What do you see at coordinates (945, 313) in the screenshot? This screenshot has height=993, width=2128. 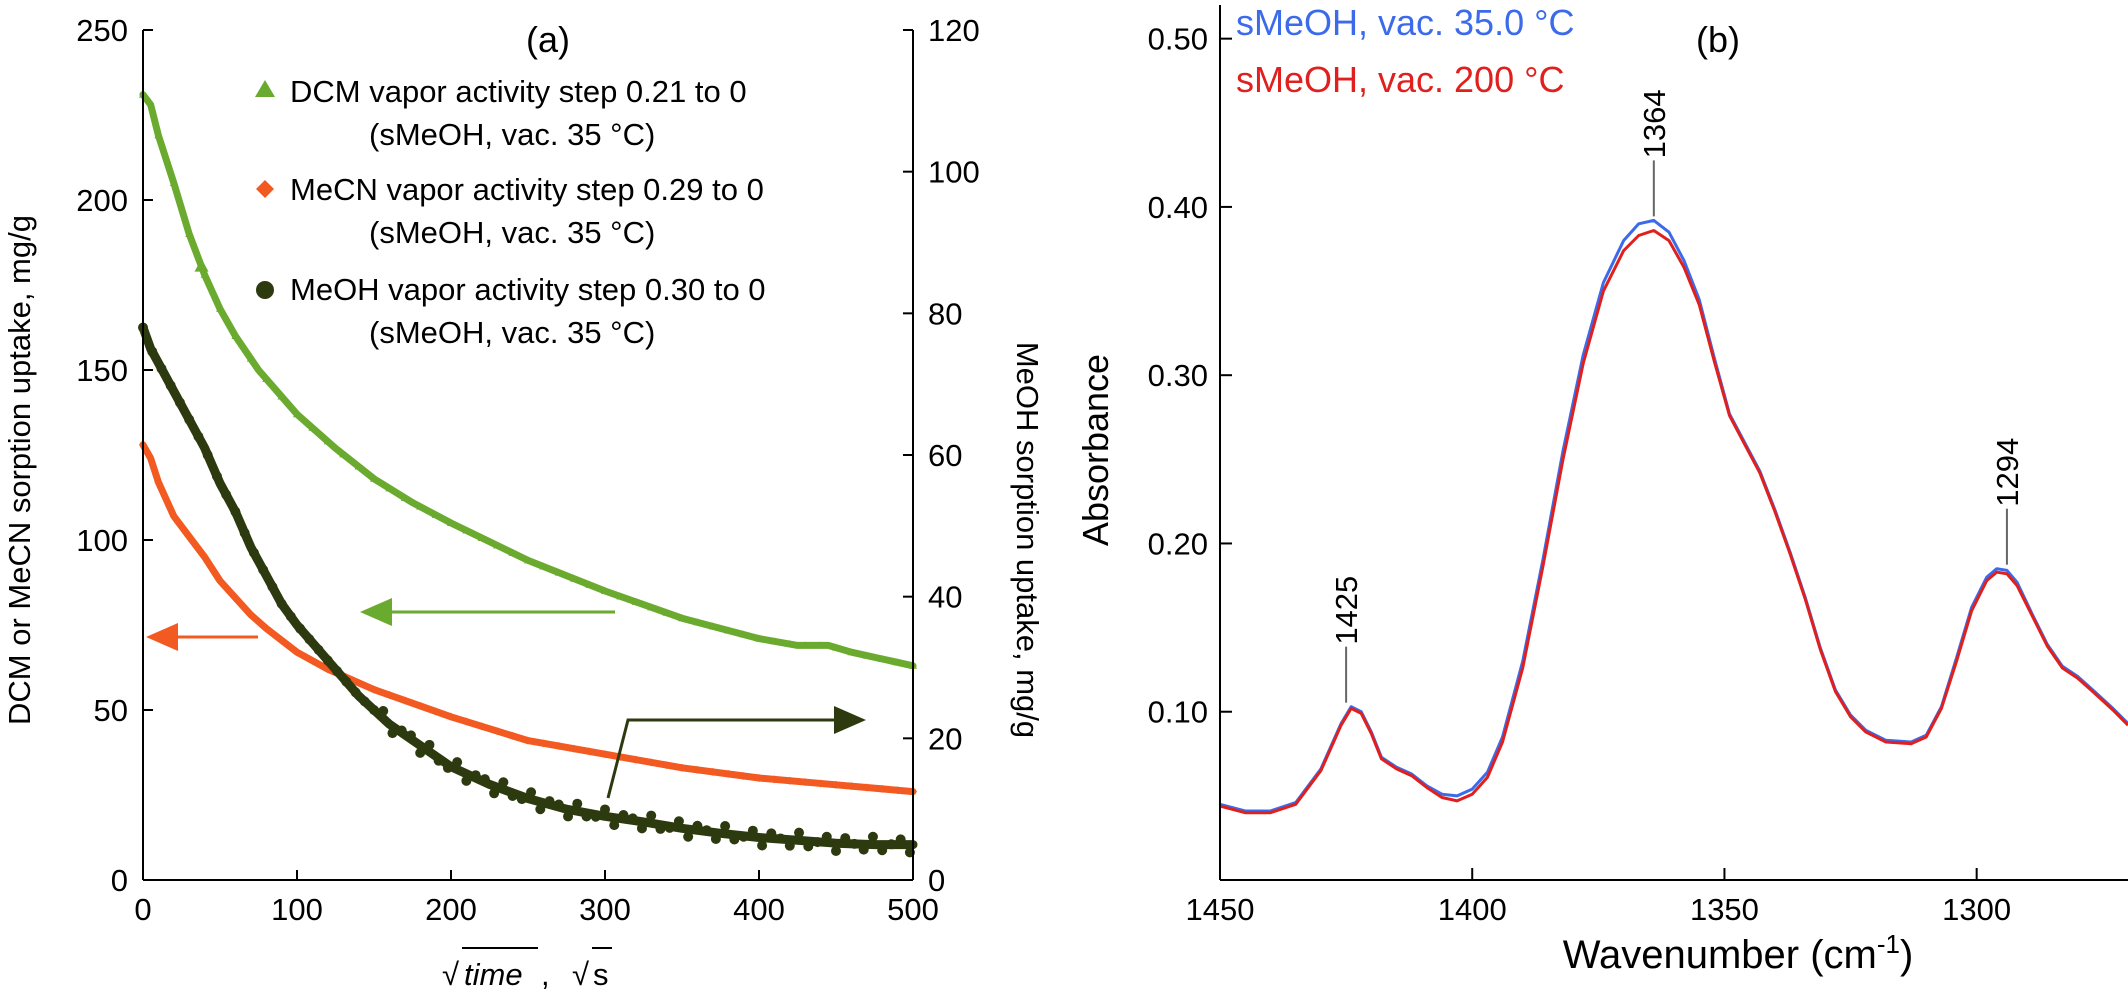 I see `right-y-tick-label: 80` at bounding box center [945, 313].